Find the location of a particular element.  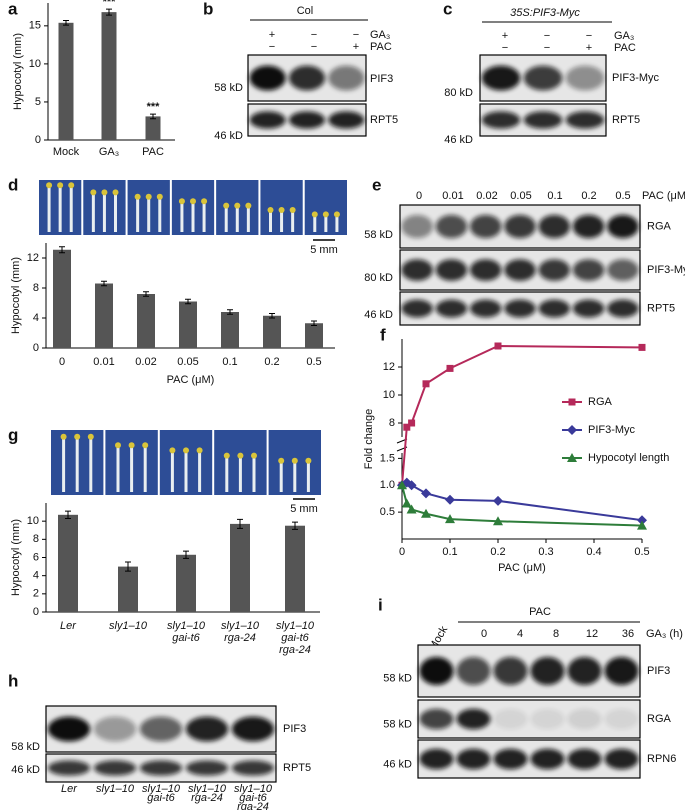

x-tick-label: GA₃ is located at coordinates (109, 152).